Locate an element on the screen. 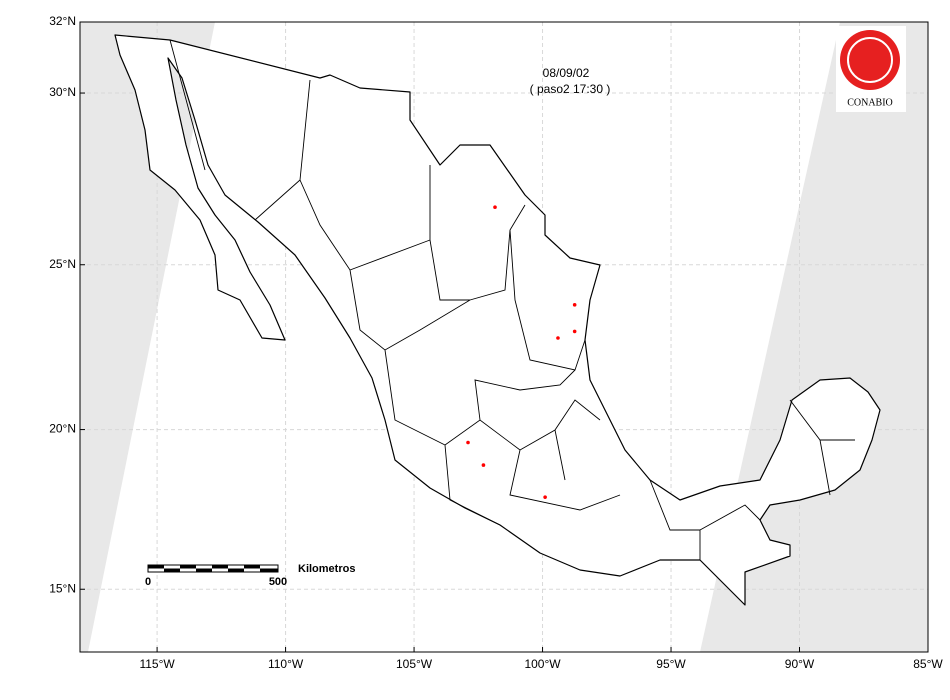  logo: CONABIO is located at coordinates (871, 69).